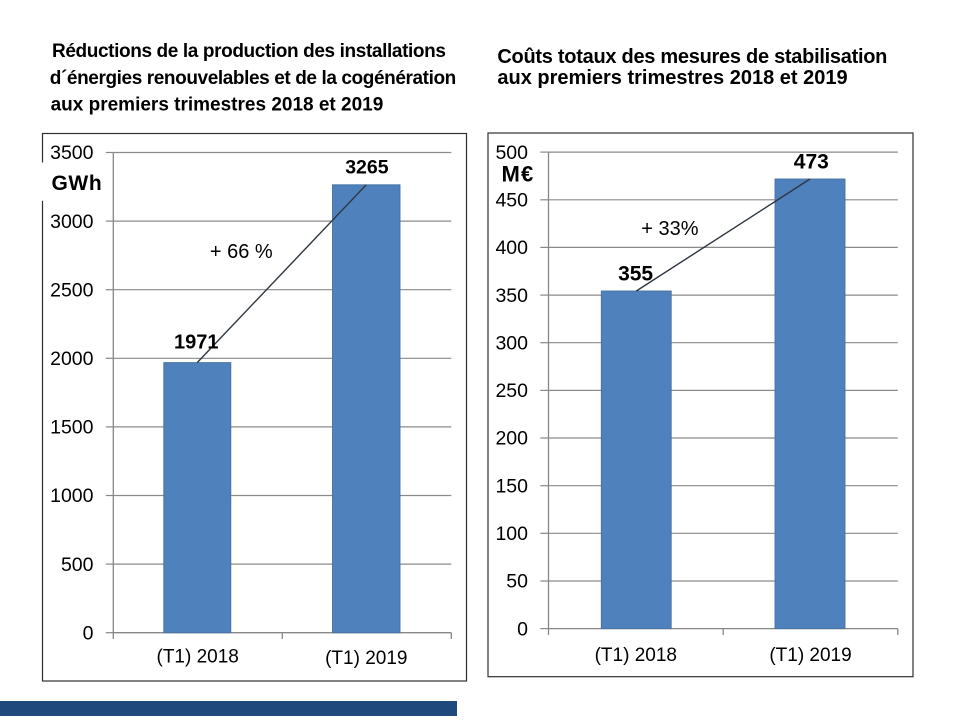 The width and height of the screenshot is (960, 720). Describe the element at coordinates (72, 359) in the screenshot. I see `svg-text: 2000` at that location.